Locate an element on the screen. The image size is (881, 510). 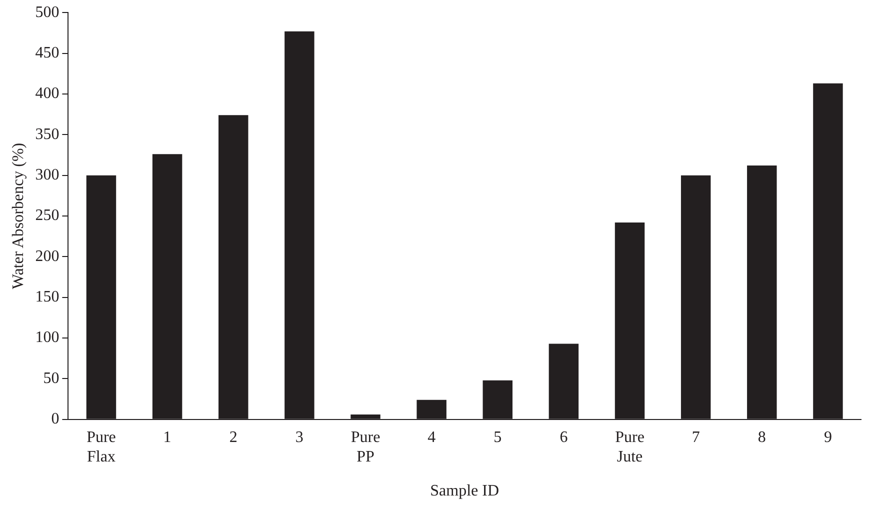
x-tick-label: 1 is located at coordinates (167, 437).